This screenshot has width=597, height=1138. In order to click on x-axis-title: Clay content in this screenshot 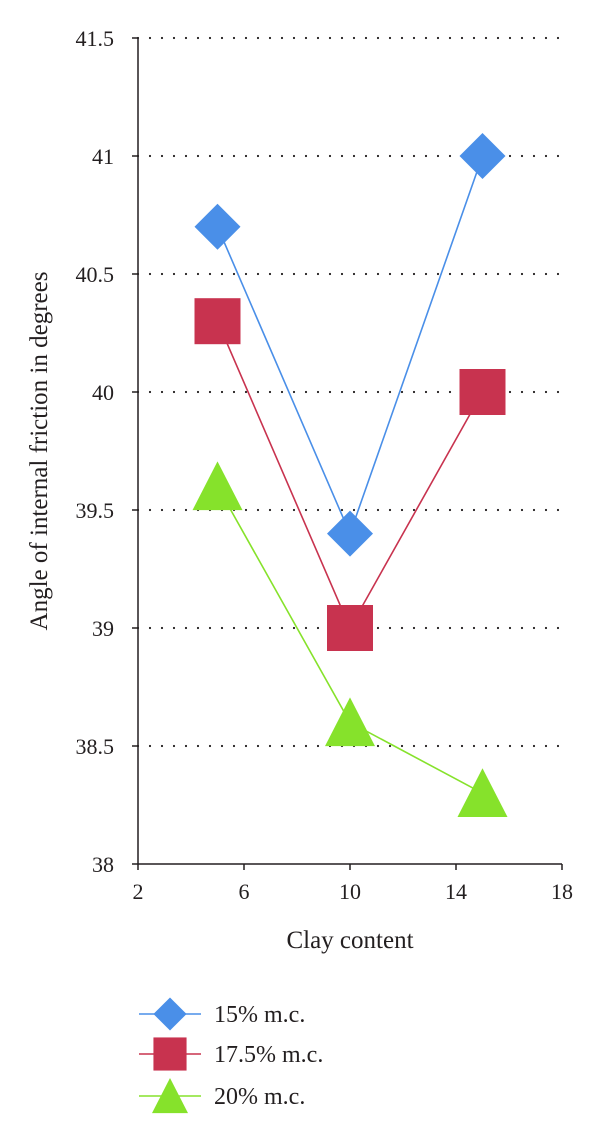, I will do `click(349, 940)`.